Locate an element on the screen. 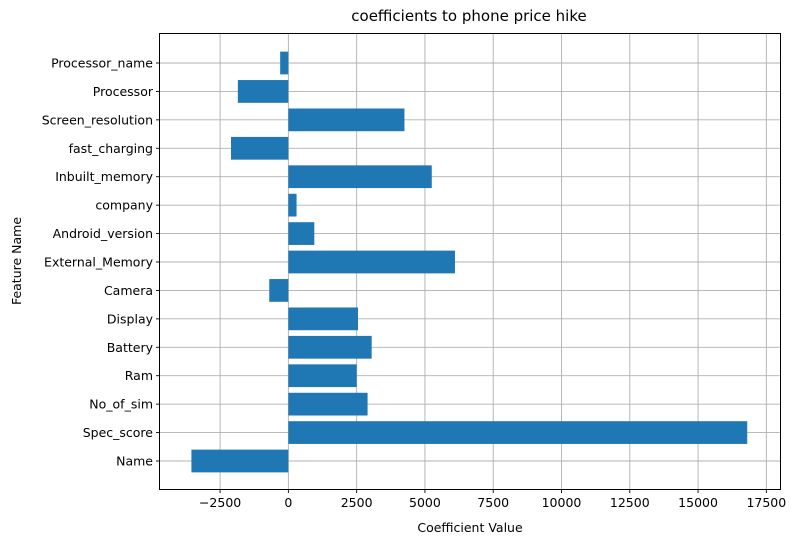 This screenshot has height=549, width=806. y-tick-label: company is located at coordinates (124, 205).